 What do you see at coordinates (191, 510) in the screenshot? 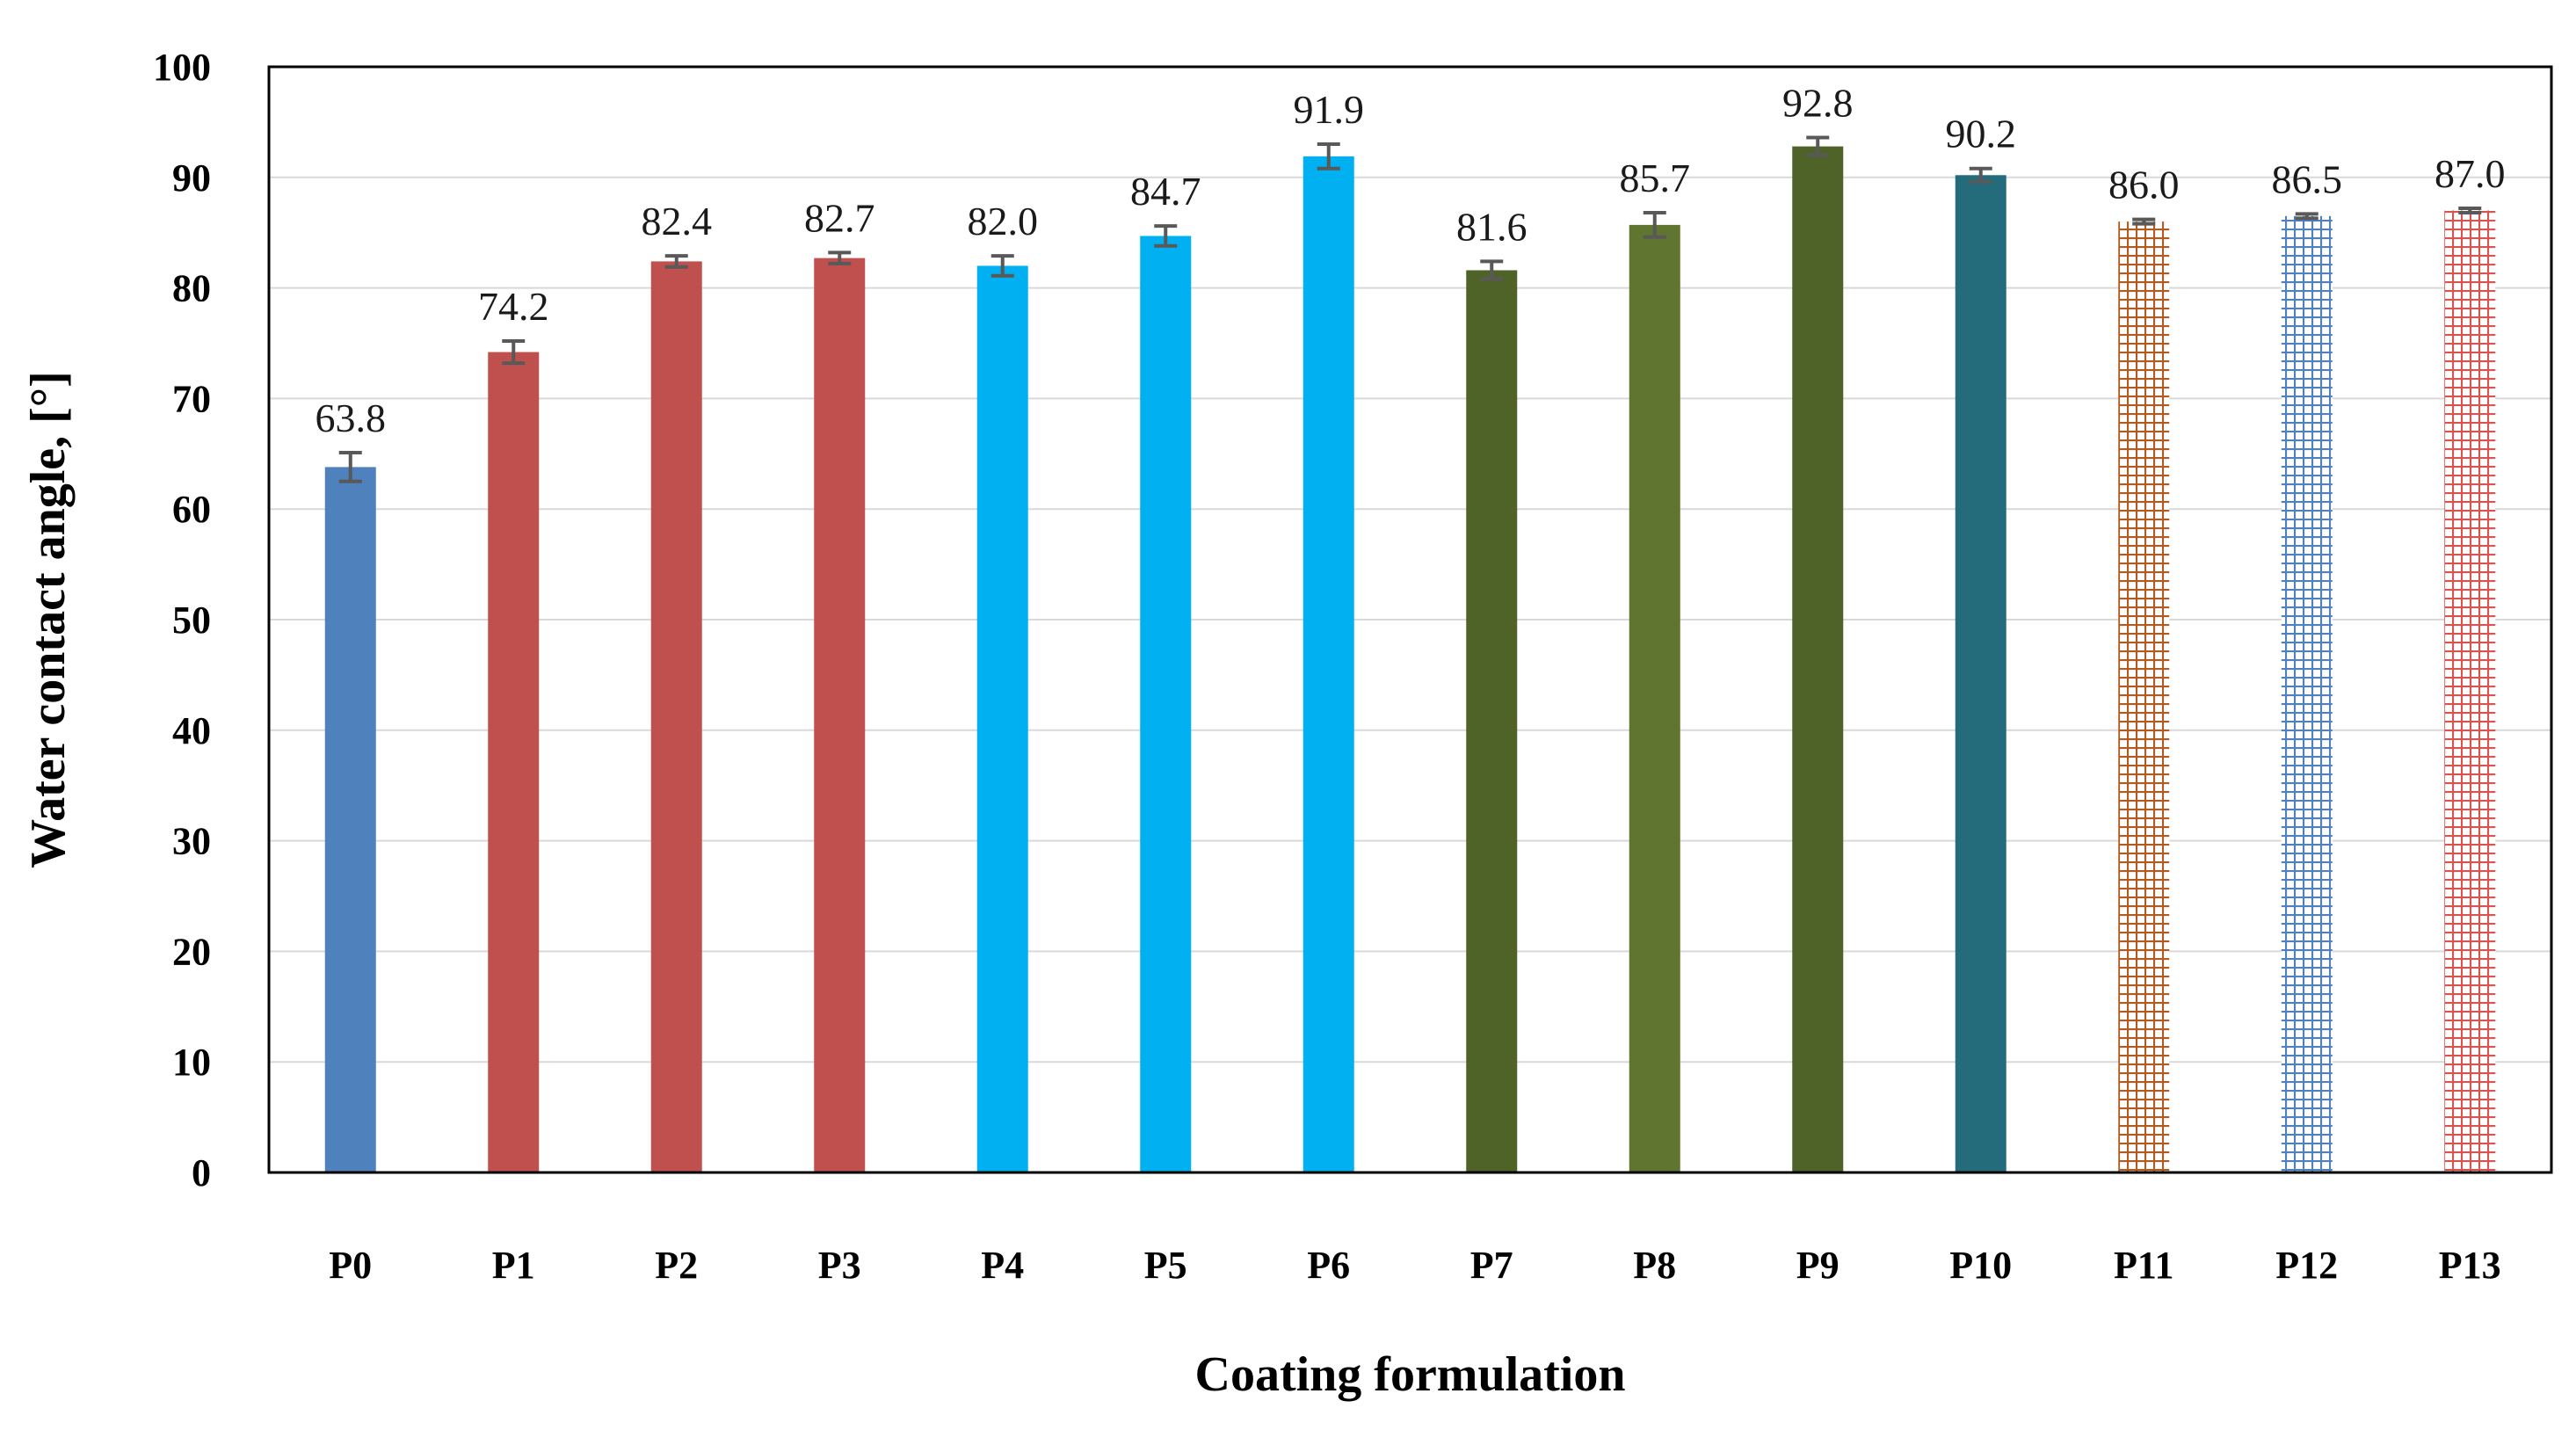
I see `y-tick-label: 60` at bounding box center [191, 510].